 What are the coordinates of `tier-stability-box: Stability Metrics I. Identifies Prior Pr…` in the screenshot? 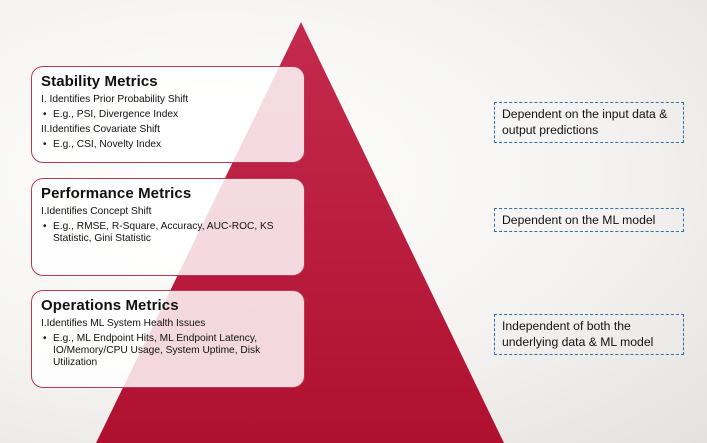 It's located at (168, 114).